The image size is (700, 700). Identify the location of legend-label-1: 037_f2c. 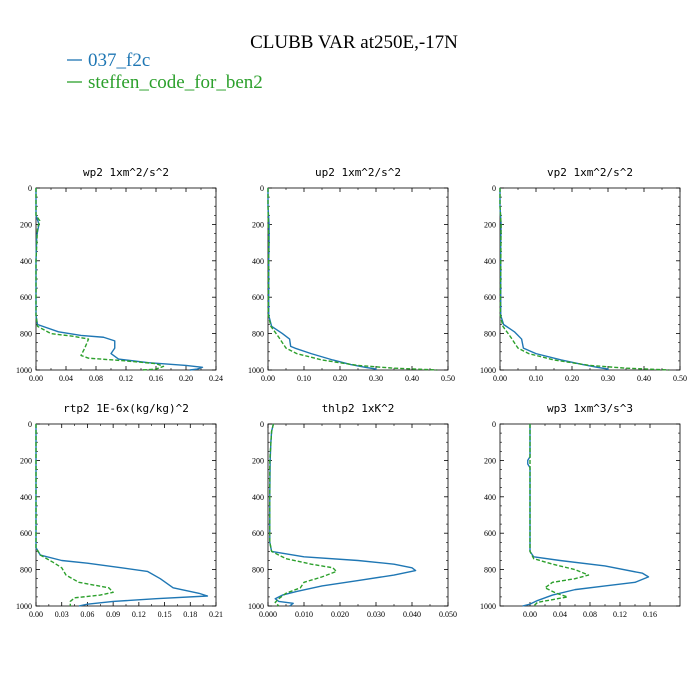
(119, 60).